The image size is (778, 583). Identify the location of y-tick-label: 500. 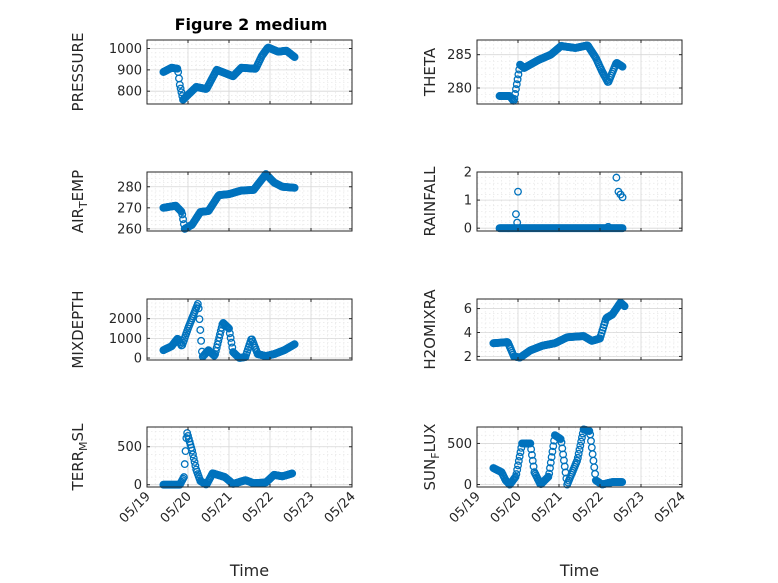
(459, 444).